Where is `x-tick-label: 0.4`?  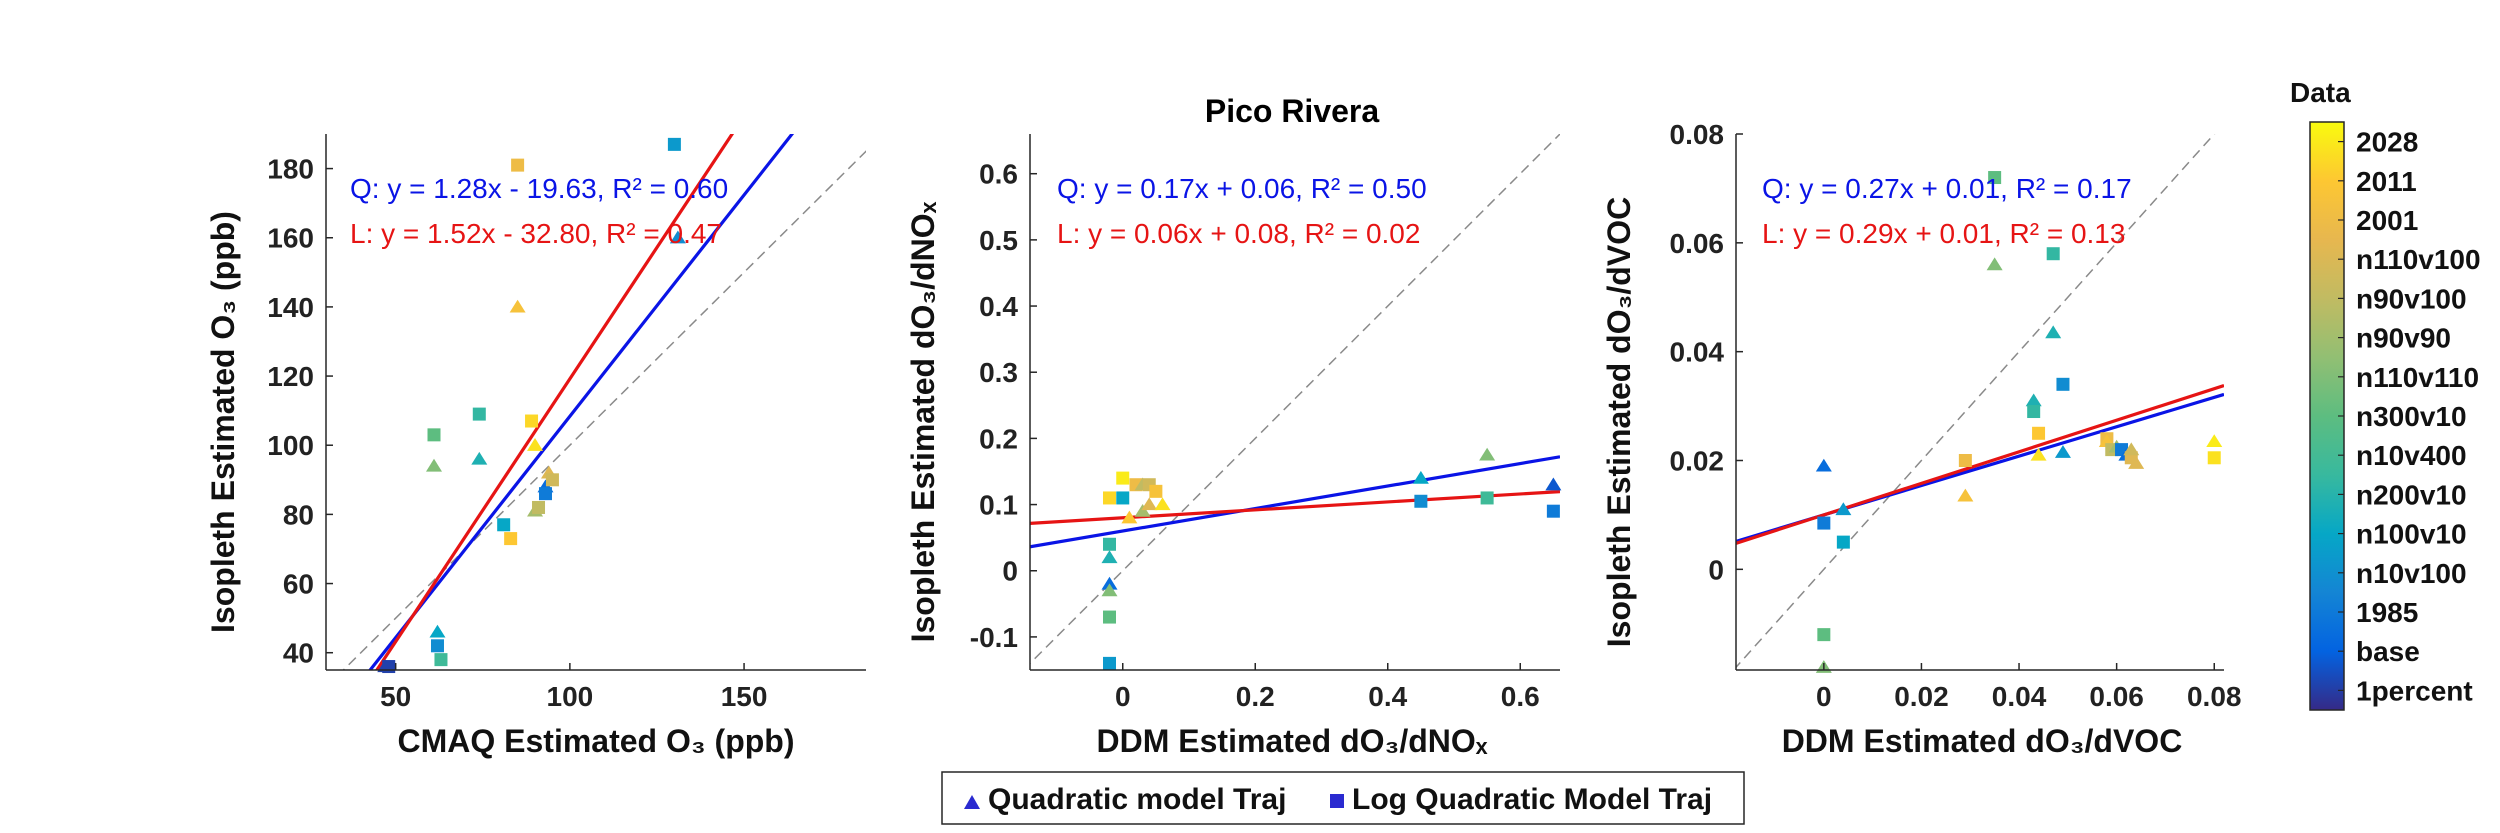
x-tick-label: 0.4 is located at coordinates (1387, 696).